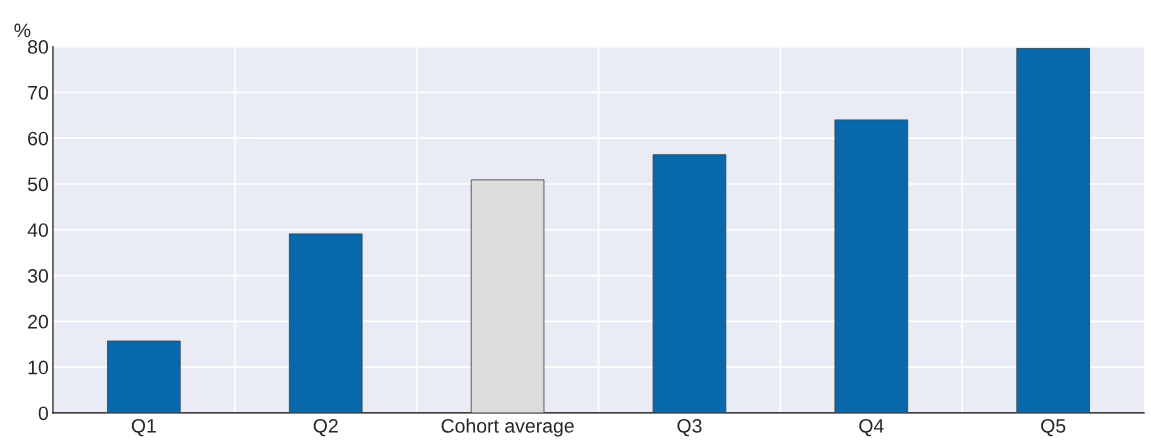 This screenshot has height=444, width=1151. I want to click on x-tick-label: Q3, so click(689, 427).